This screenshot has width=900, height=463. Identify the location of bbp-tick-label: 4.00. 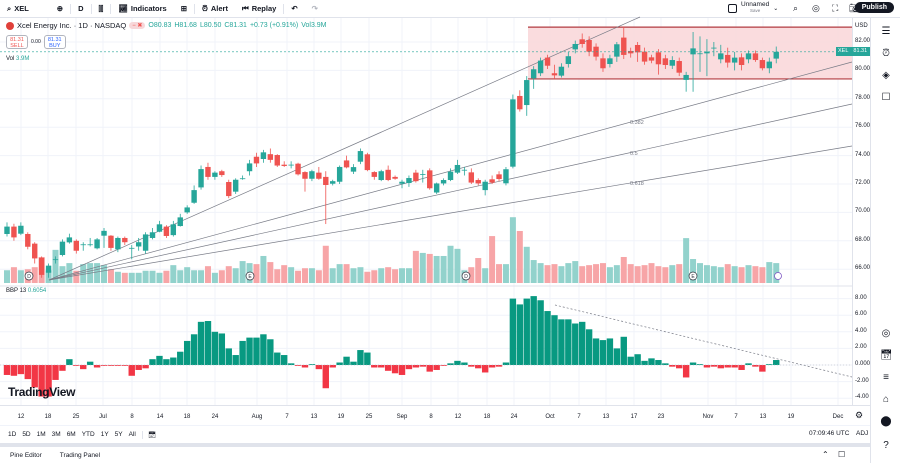
(861, 330).